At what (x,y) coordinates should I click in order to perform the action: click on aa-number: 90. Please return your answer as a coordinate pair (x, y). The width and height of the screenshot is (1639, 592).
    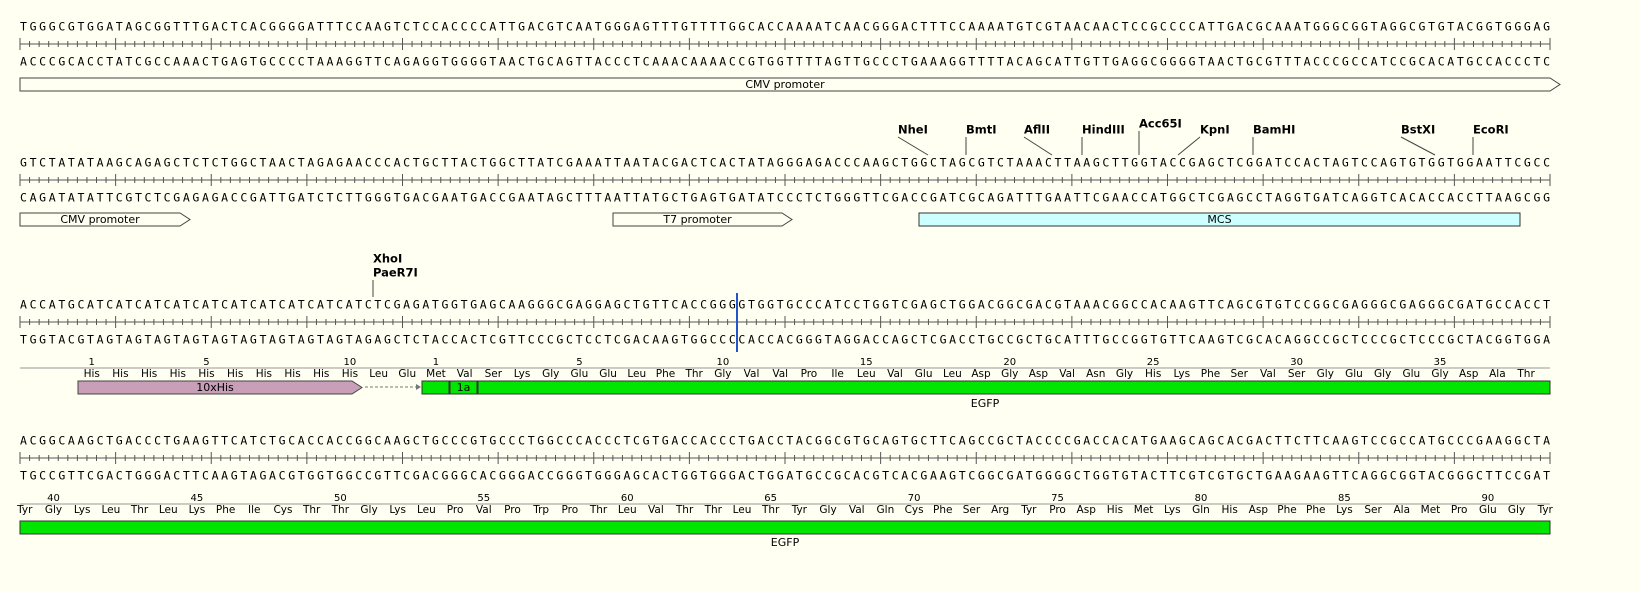
    Looking at the image, I should click on (1487, 498).